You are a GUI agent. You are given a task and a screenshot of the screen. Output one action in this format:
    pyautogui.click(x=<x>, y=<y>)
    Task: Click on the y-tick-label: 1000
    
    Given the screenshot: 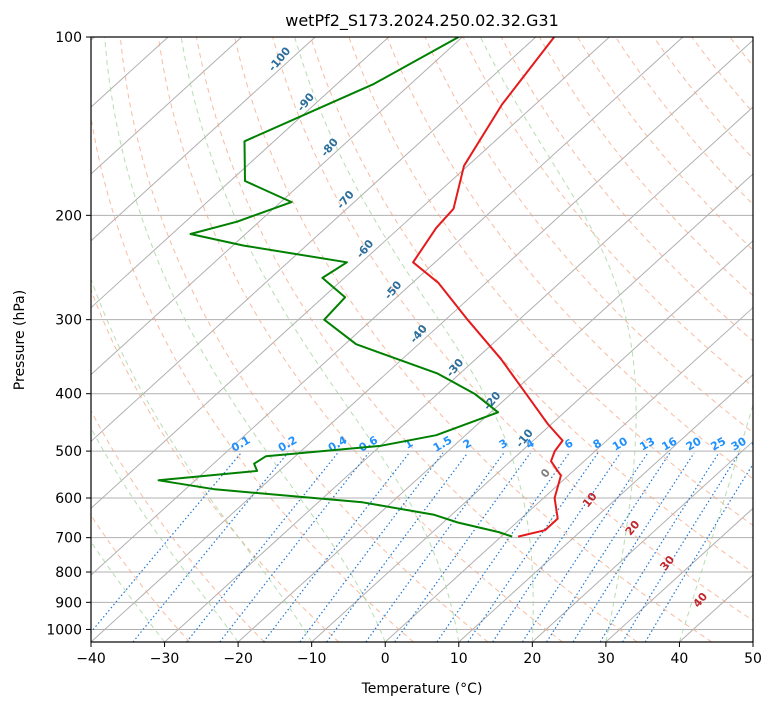 What is the action you would take?
    pyautogui.click(x=64, y=630)
    